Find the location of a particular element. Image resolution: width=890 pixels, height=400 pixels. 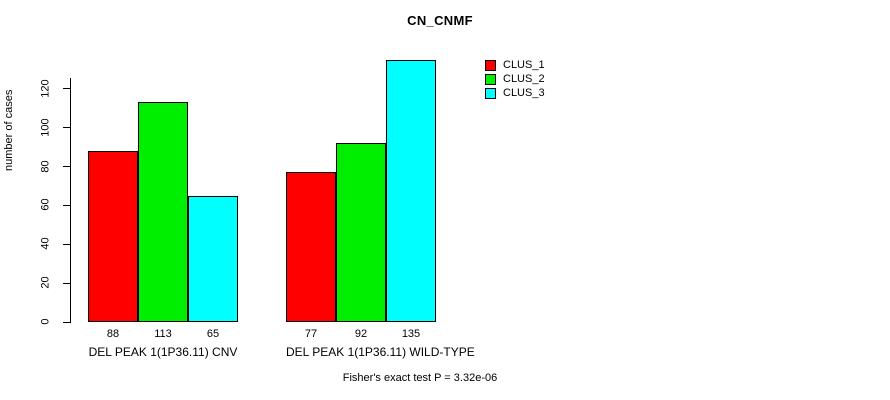

x-axis-group-label: DEL PEAK 1(1P36.11) WILD-TYPE is located at coordinates (380, 352).